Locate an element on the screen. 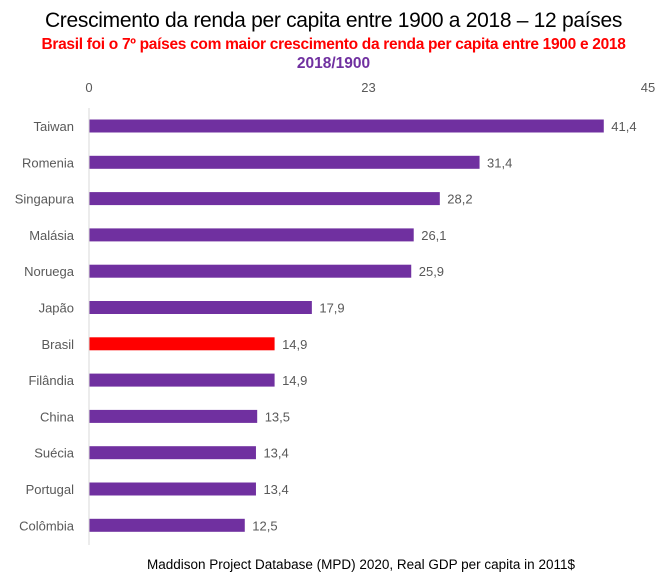  category-label: Singapura is located at coordinates (45, 199).